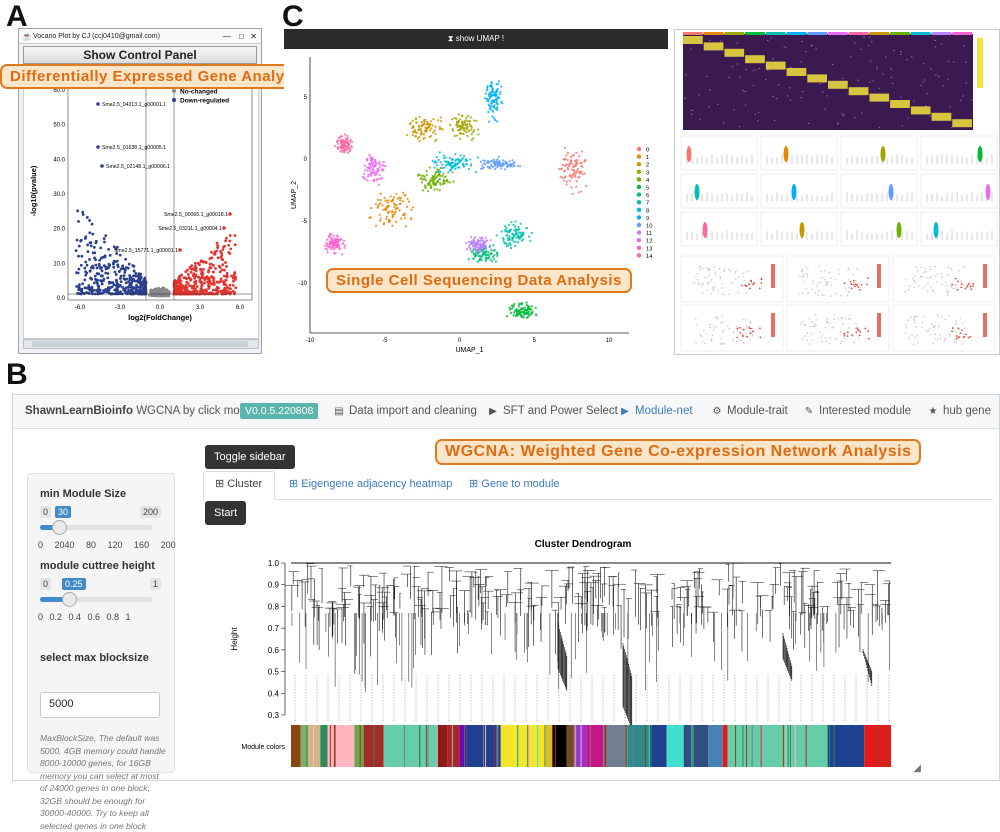 This screenshot has width=1000, height=832. Describe the element at coordinates (96, 599) in the screenshot. I see `cuttree-slider` at that location.